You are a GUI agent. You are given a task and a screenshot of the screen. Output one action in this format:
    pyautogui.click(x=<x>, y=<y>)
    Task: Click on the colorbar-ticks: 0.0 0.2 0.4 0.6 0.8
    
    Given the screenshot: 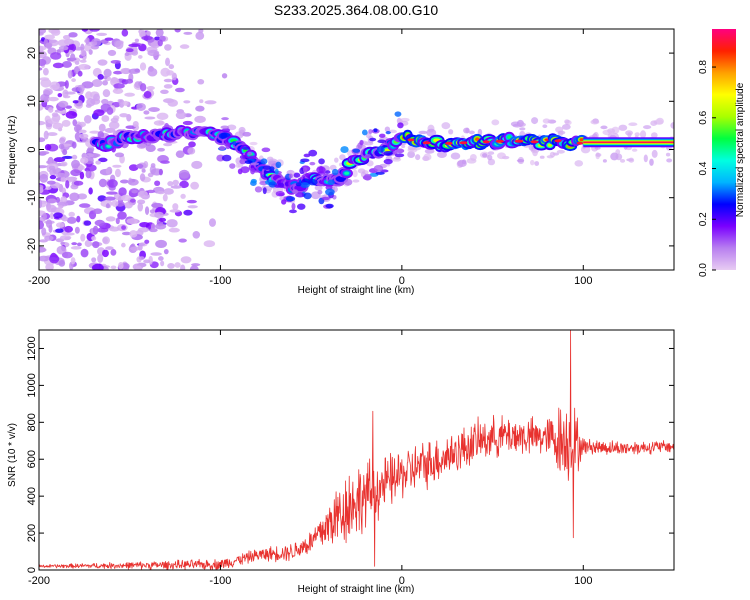 What is the action you would take?
    pyautogui.click(x=707, y=168)
    